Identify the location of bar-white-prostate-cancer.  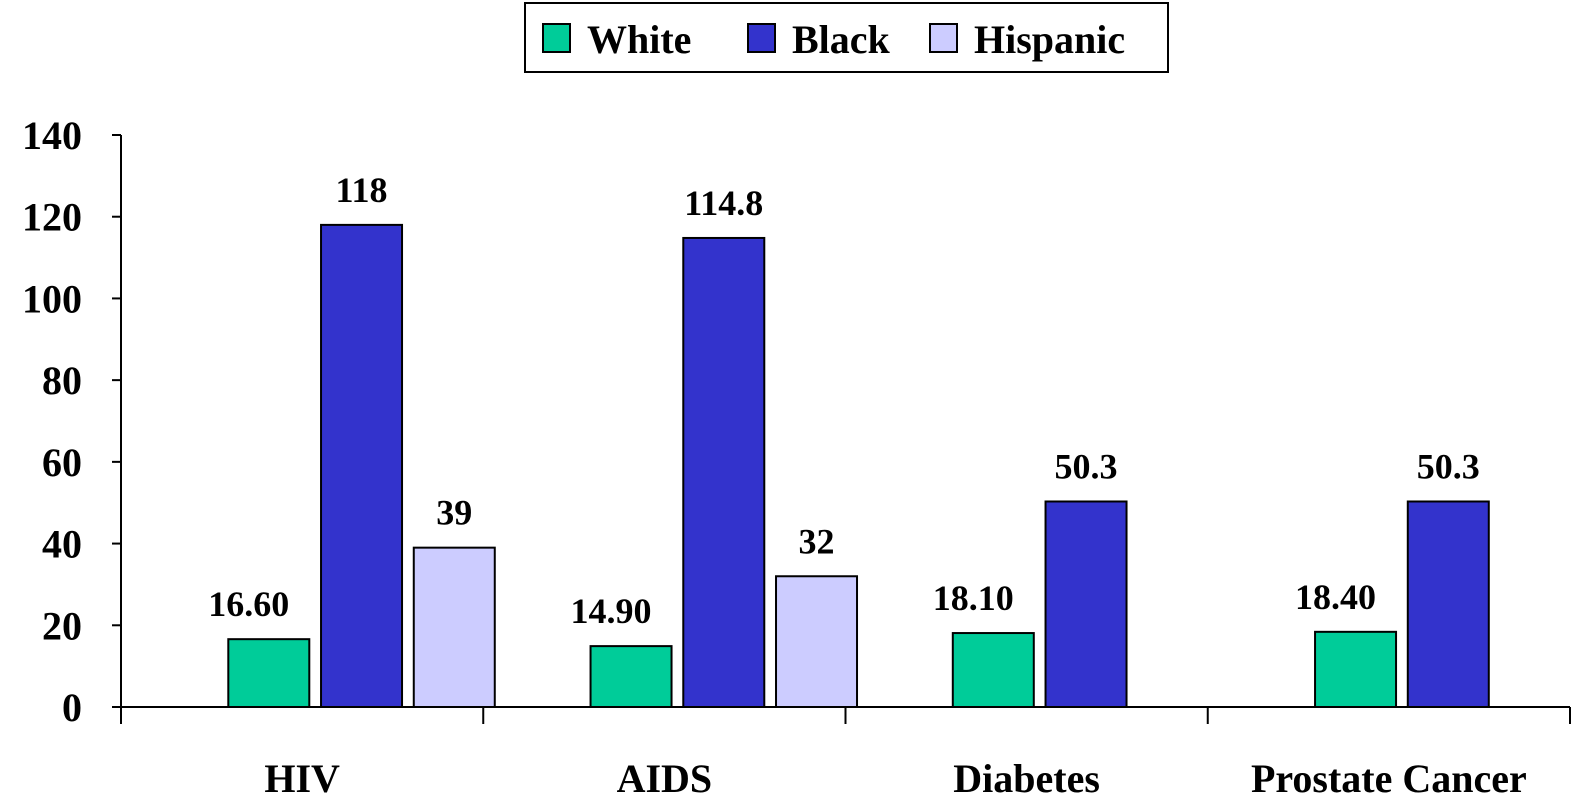
(1356, 669).